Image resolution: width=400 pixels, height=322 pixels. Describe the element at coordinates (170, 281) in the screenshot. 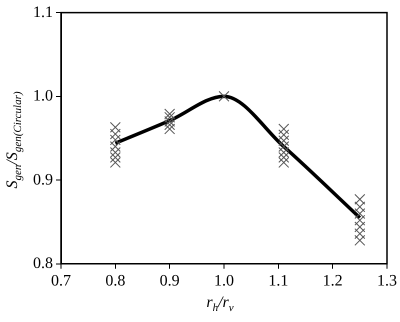

I see `x-tick-label: 0.9` at that location.